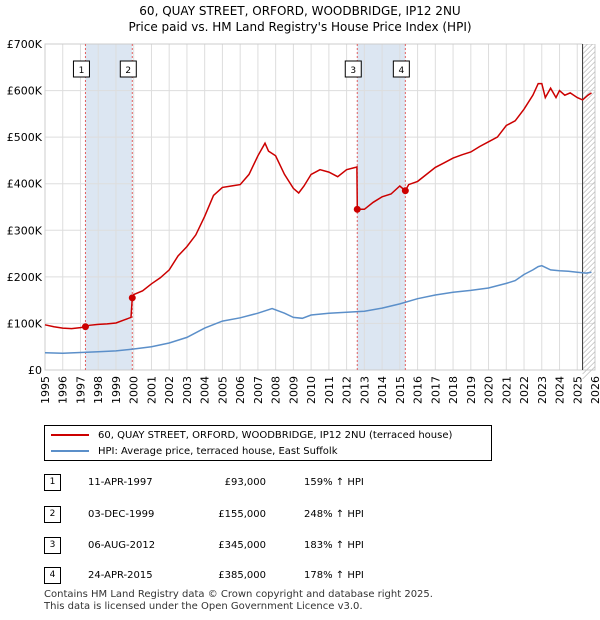 The image size is (600, 620). I want to click on forecast-hatch, so click(591, 190).